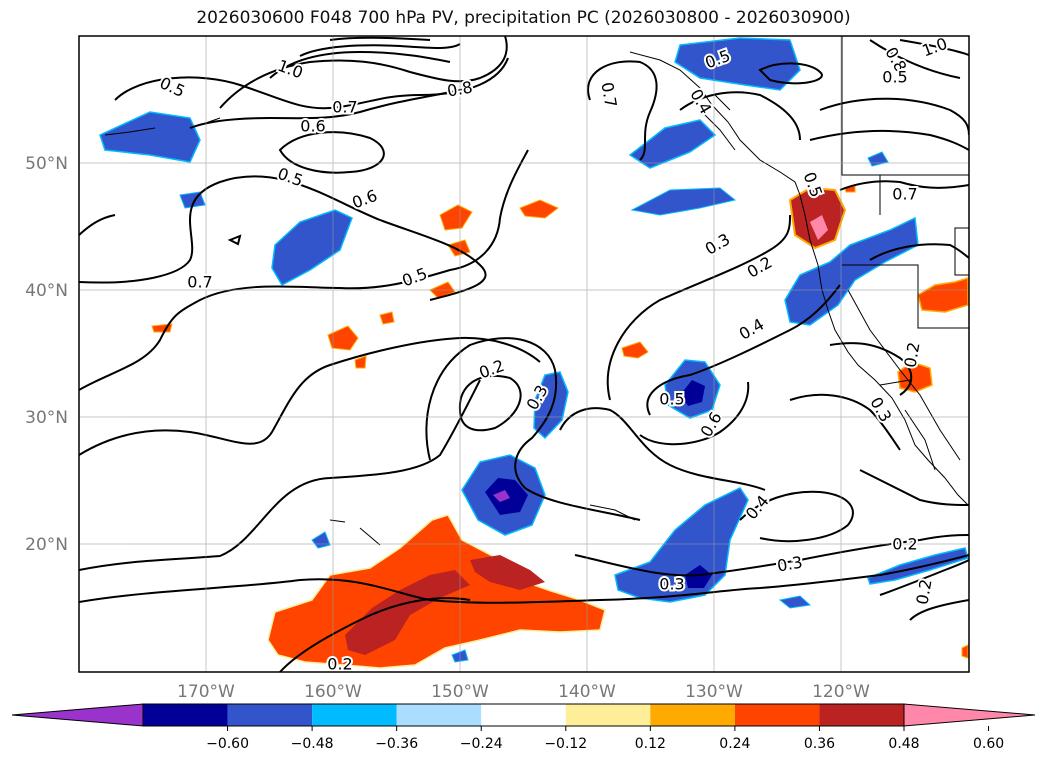  Describe the element at coordinates (903, 744) in the screenshot. I see `colorbar-tick-label: 0.48` at that location.